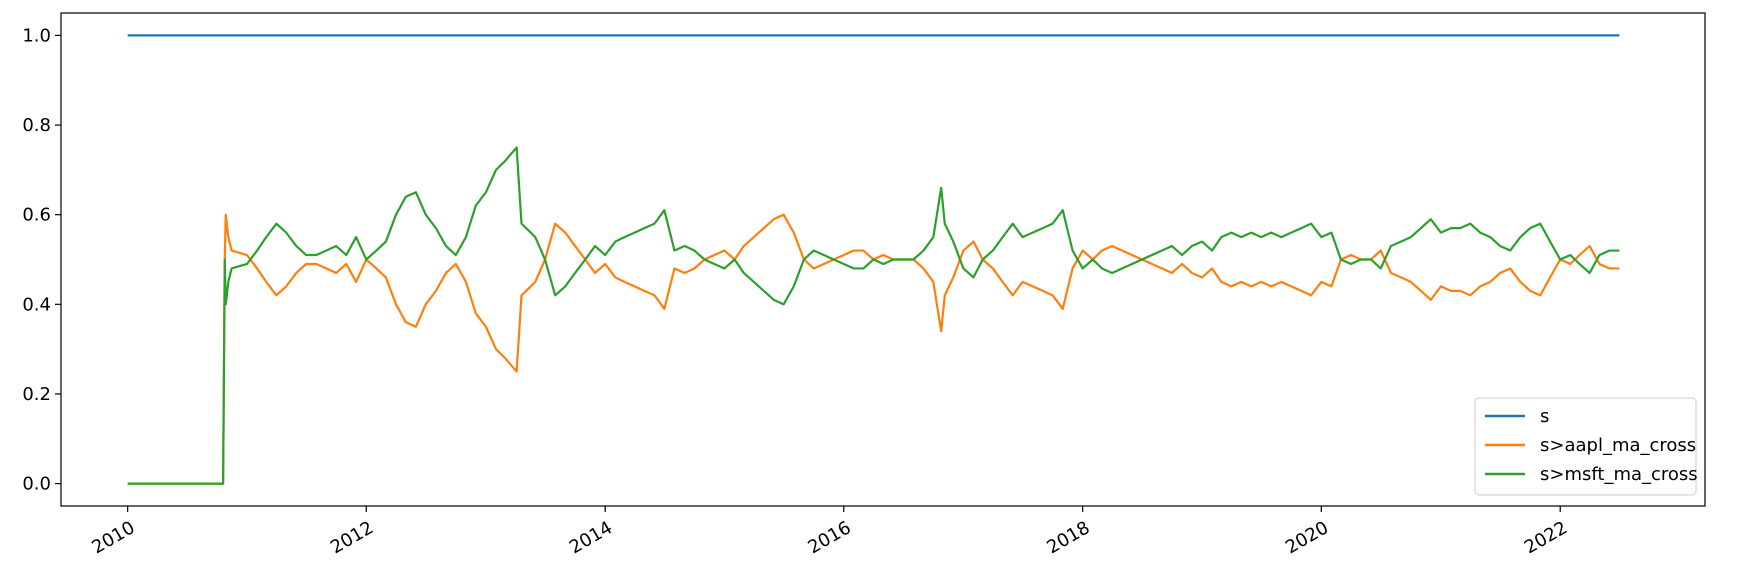 The image size is (1748, 574). I want to click on legend-label: s>aapl_ma_cross, so click(1618, 445).